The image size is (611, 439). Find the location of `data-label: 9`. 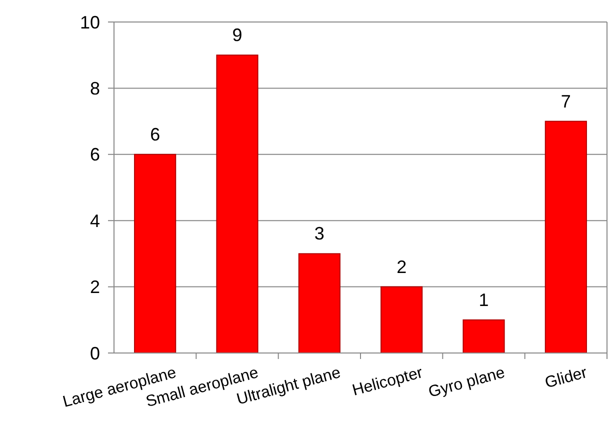

data-label: 9 is located at coordinates (237, 35).